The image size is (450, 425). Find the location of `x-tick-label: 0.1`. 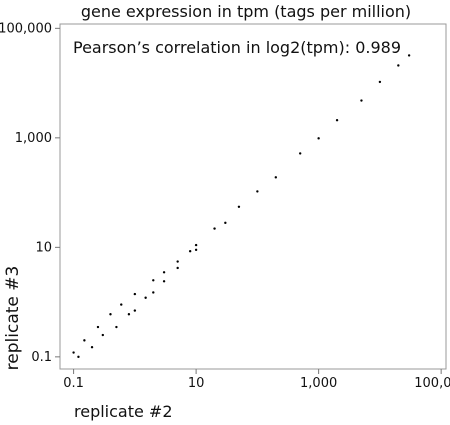

x-tick-label: 0.1 is located at coordinates (73, 383).